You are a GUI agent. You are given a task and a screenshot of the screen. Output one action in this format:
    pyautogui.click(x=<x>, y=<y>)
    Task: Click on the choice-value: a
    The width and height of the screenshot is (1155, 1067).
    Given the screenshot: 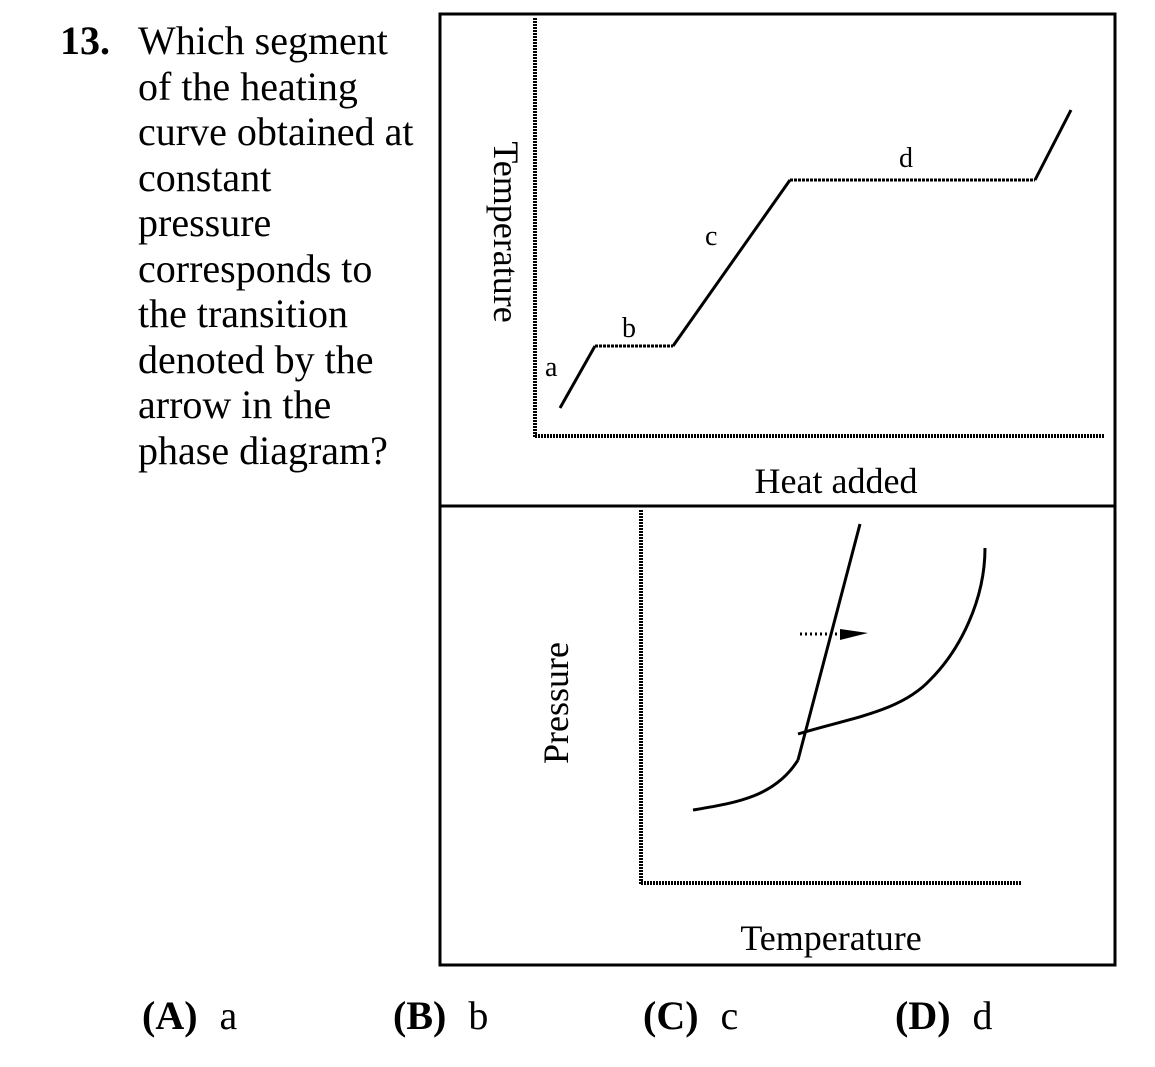 What is the action you would take?
    pyautogui.click(x=228, y=1015)
    